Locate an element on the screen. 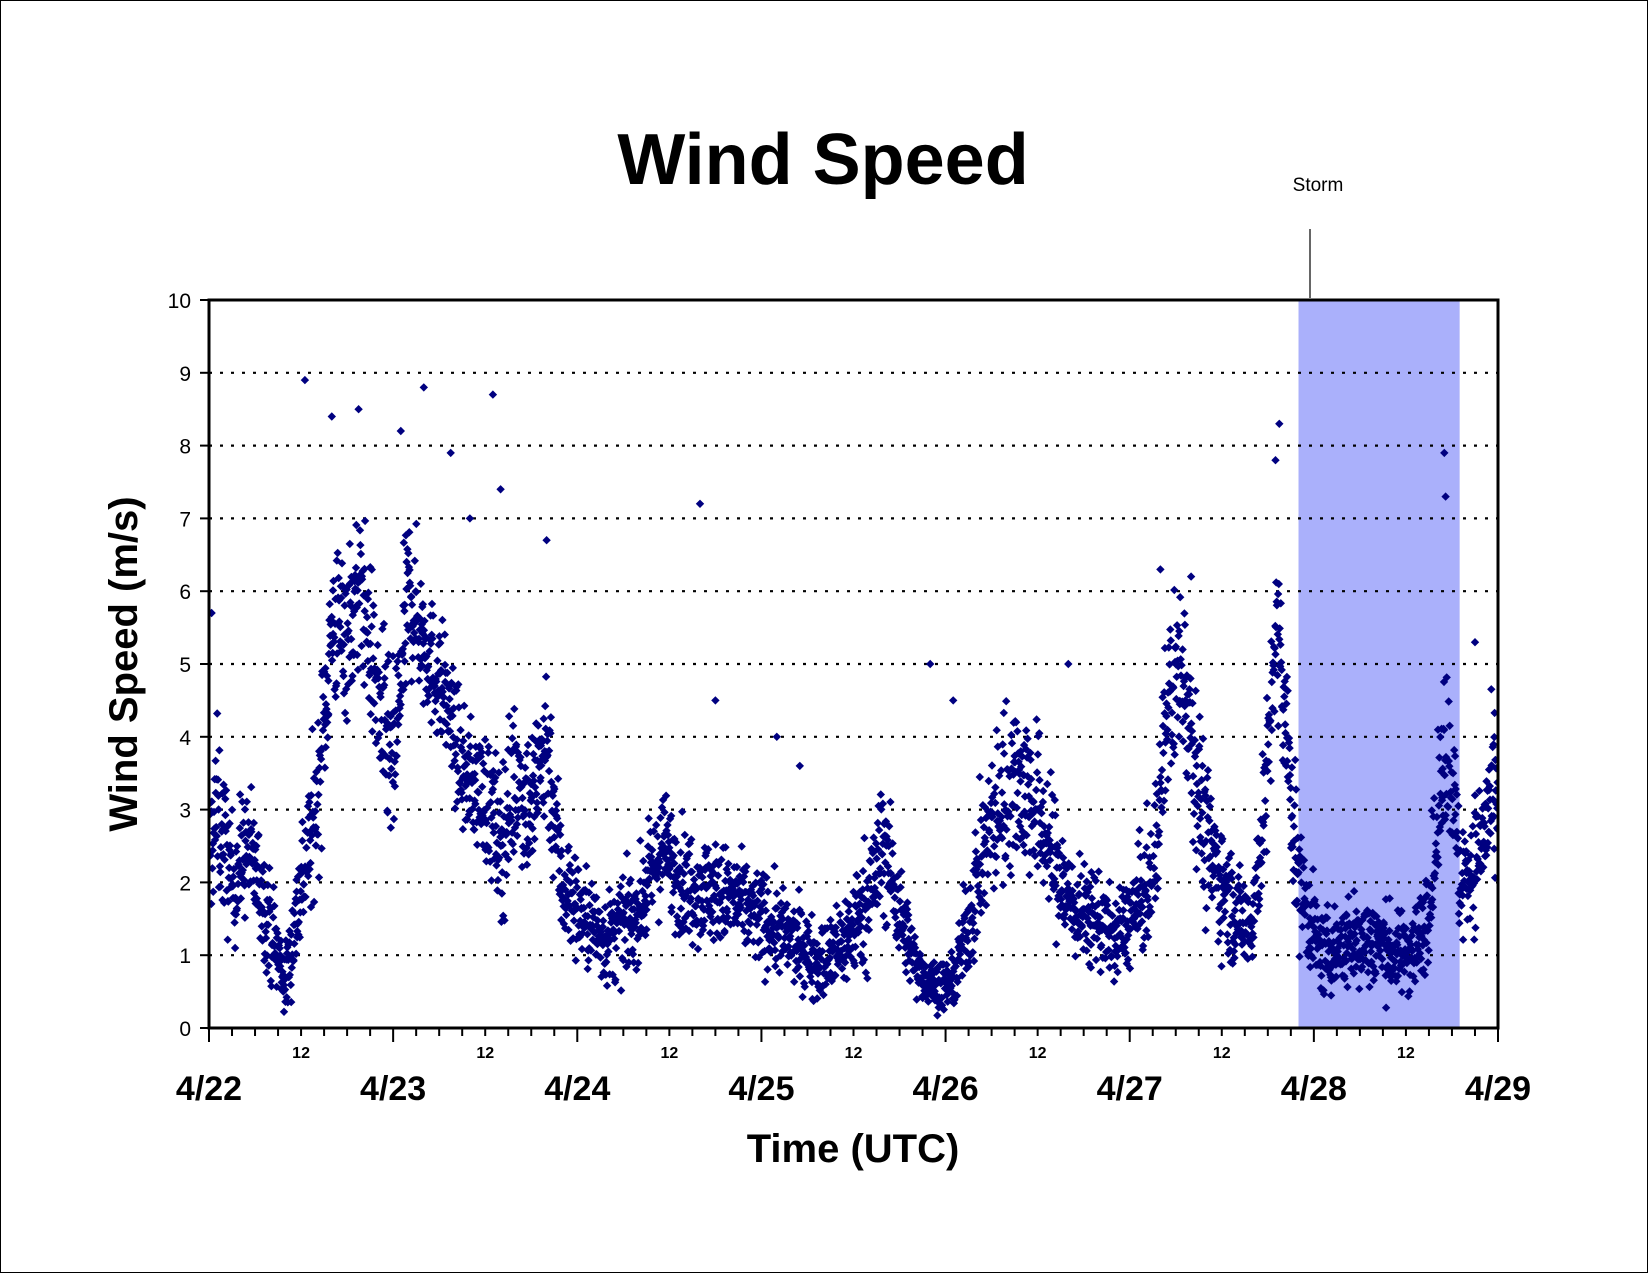 This screenshot has height=1275, width=1650. y-tick-label: 10 is located at coordinates (179, 301).